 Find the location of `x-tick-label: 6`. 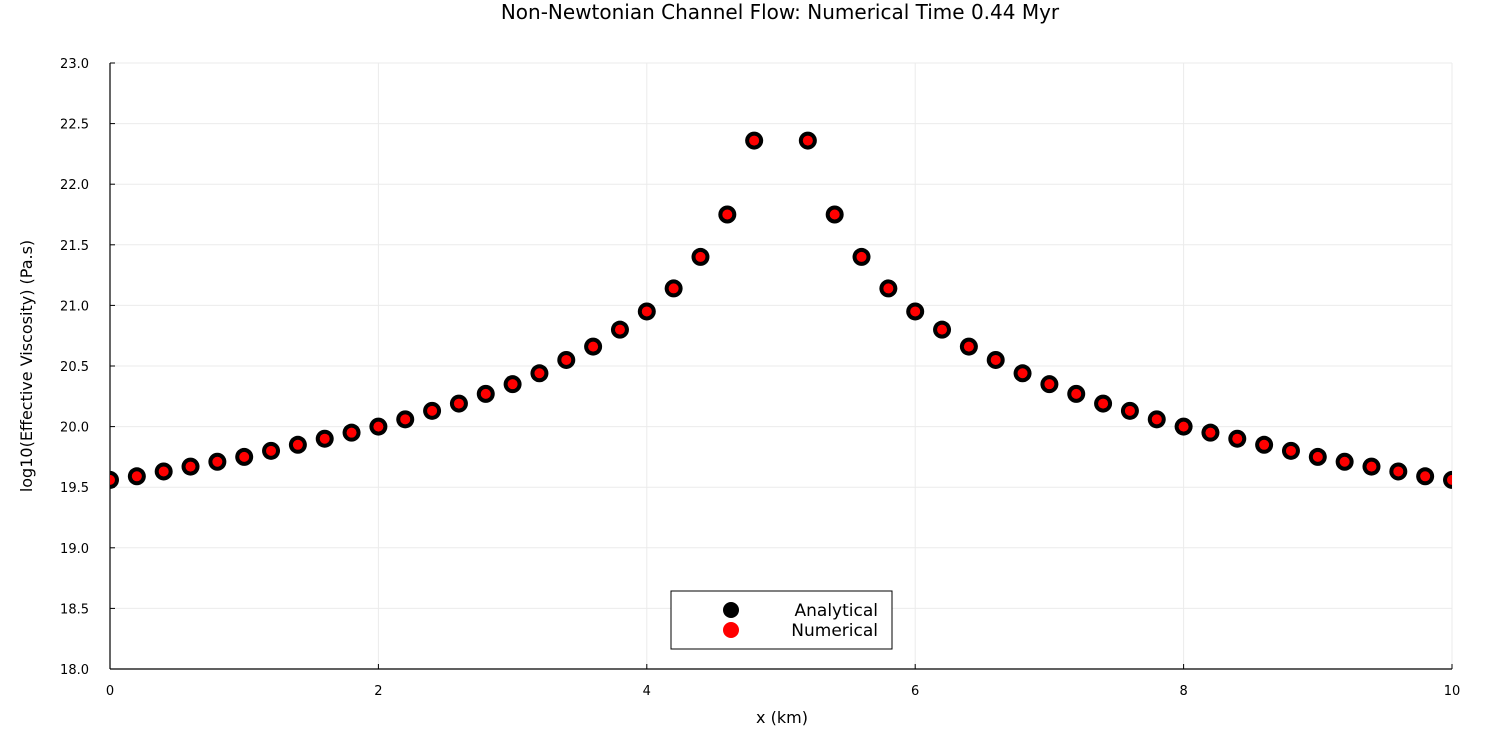

x-tick-label: 6 is located at coordinates (915, 691).